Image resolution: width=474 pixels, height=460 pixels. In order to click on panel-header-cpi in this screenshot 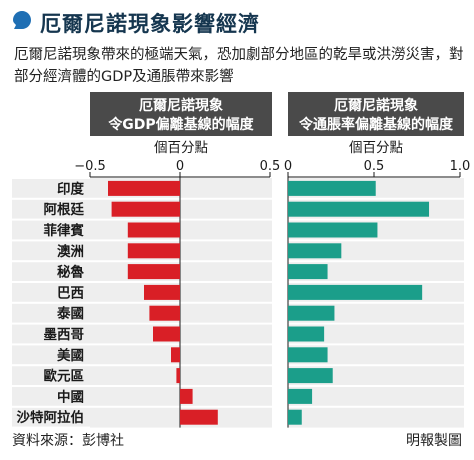, I will do `click(376, 114)`.